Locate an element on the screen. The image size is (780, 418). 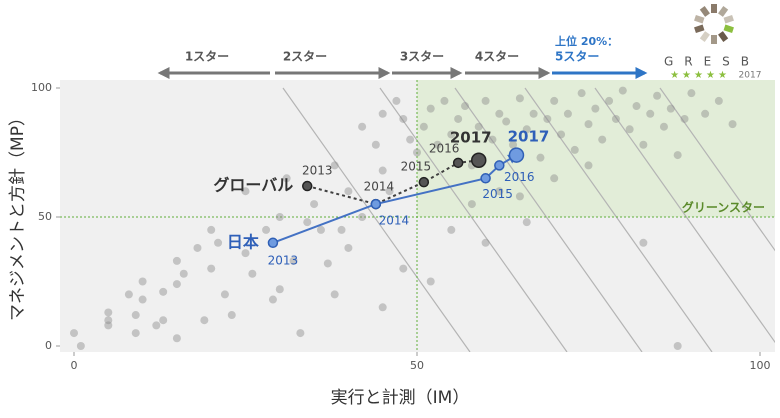
x-tick-label: 100 is located at coordinates (760, 365).